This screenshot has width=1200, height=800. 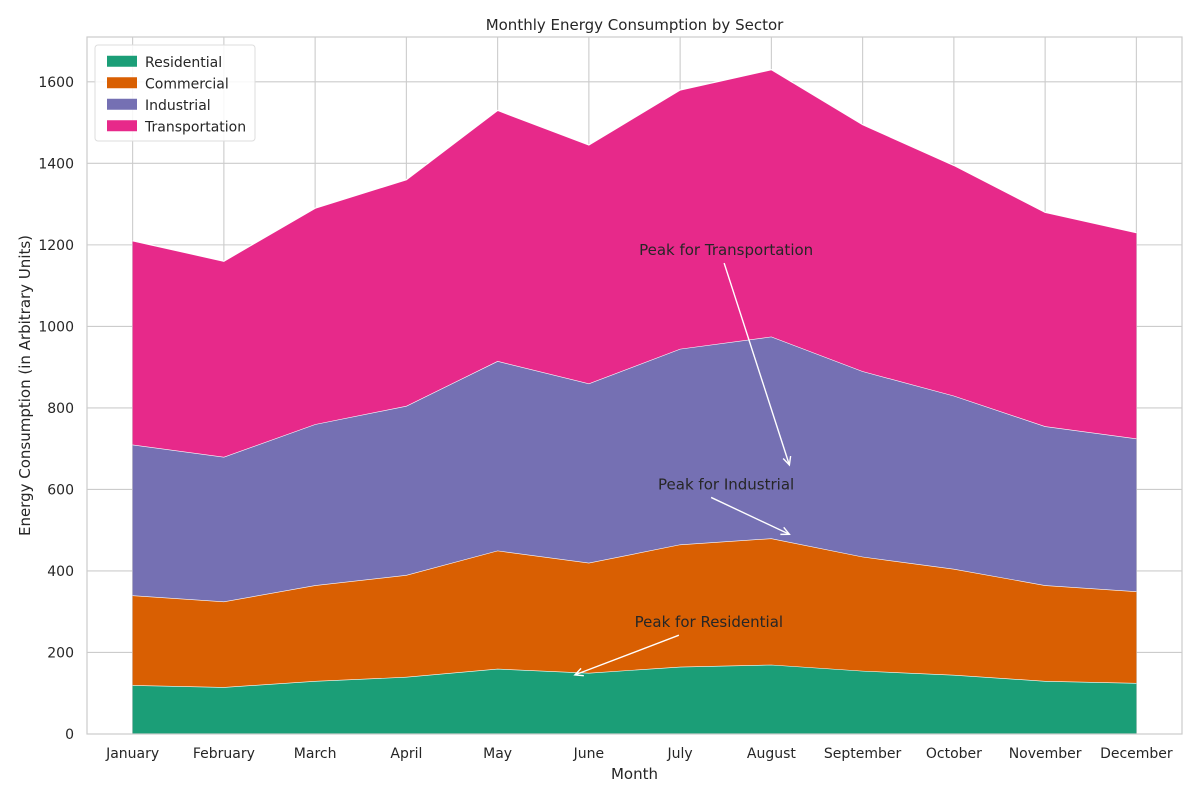 I want to click on annotation-text: Peak for Industrial, so click(x=726, y=484).